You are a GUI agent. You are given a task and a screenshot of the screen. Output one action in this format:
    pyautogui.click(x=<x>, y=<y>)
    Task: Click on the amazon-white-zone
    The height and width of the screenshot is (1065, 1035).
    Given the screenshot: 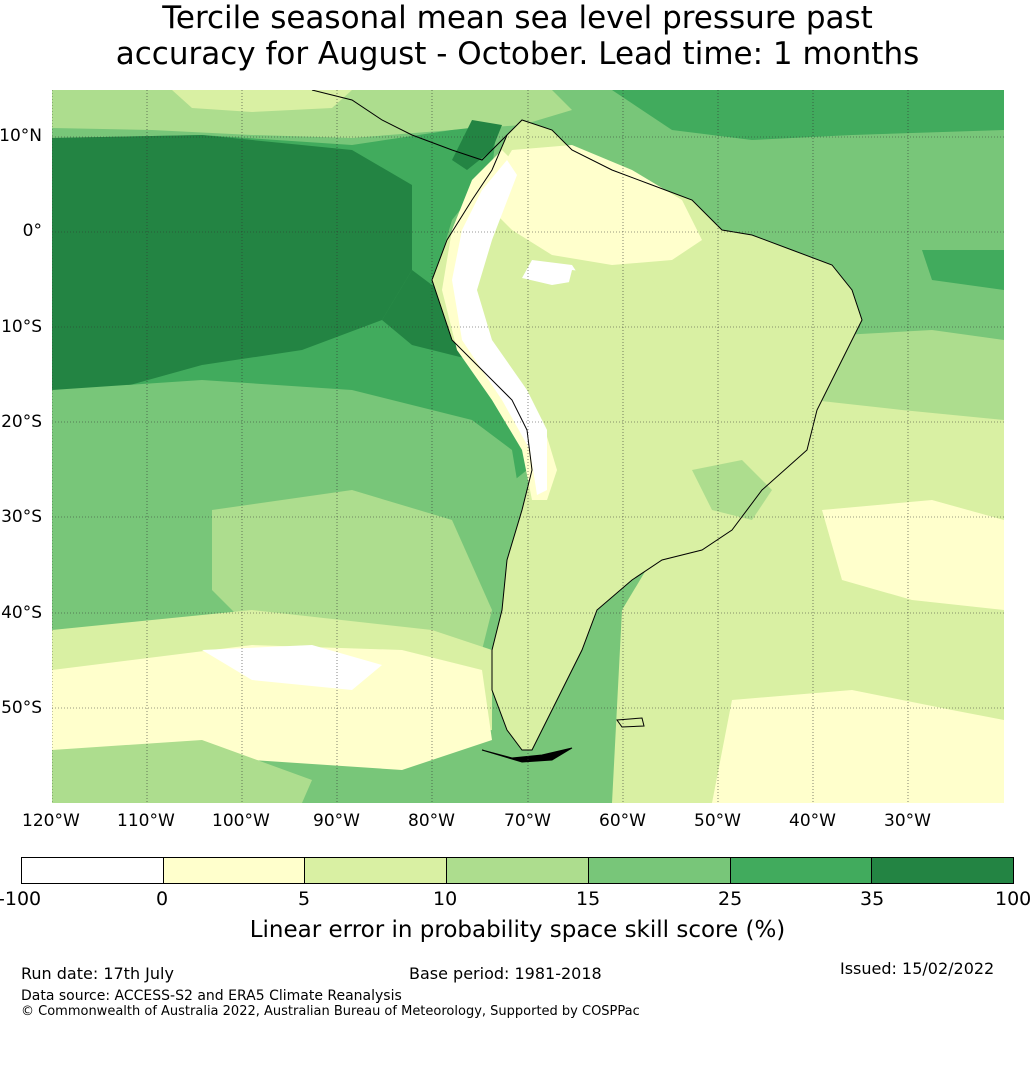 What is the action you would take?
    pyautogui.click(x=552, y=272)
    